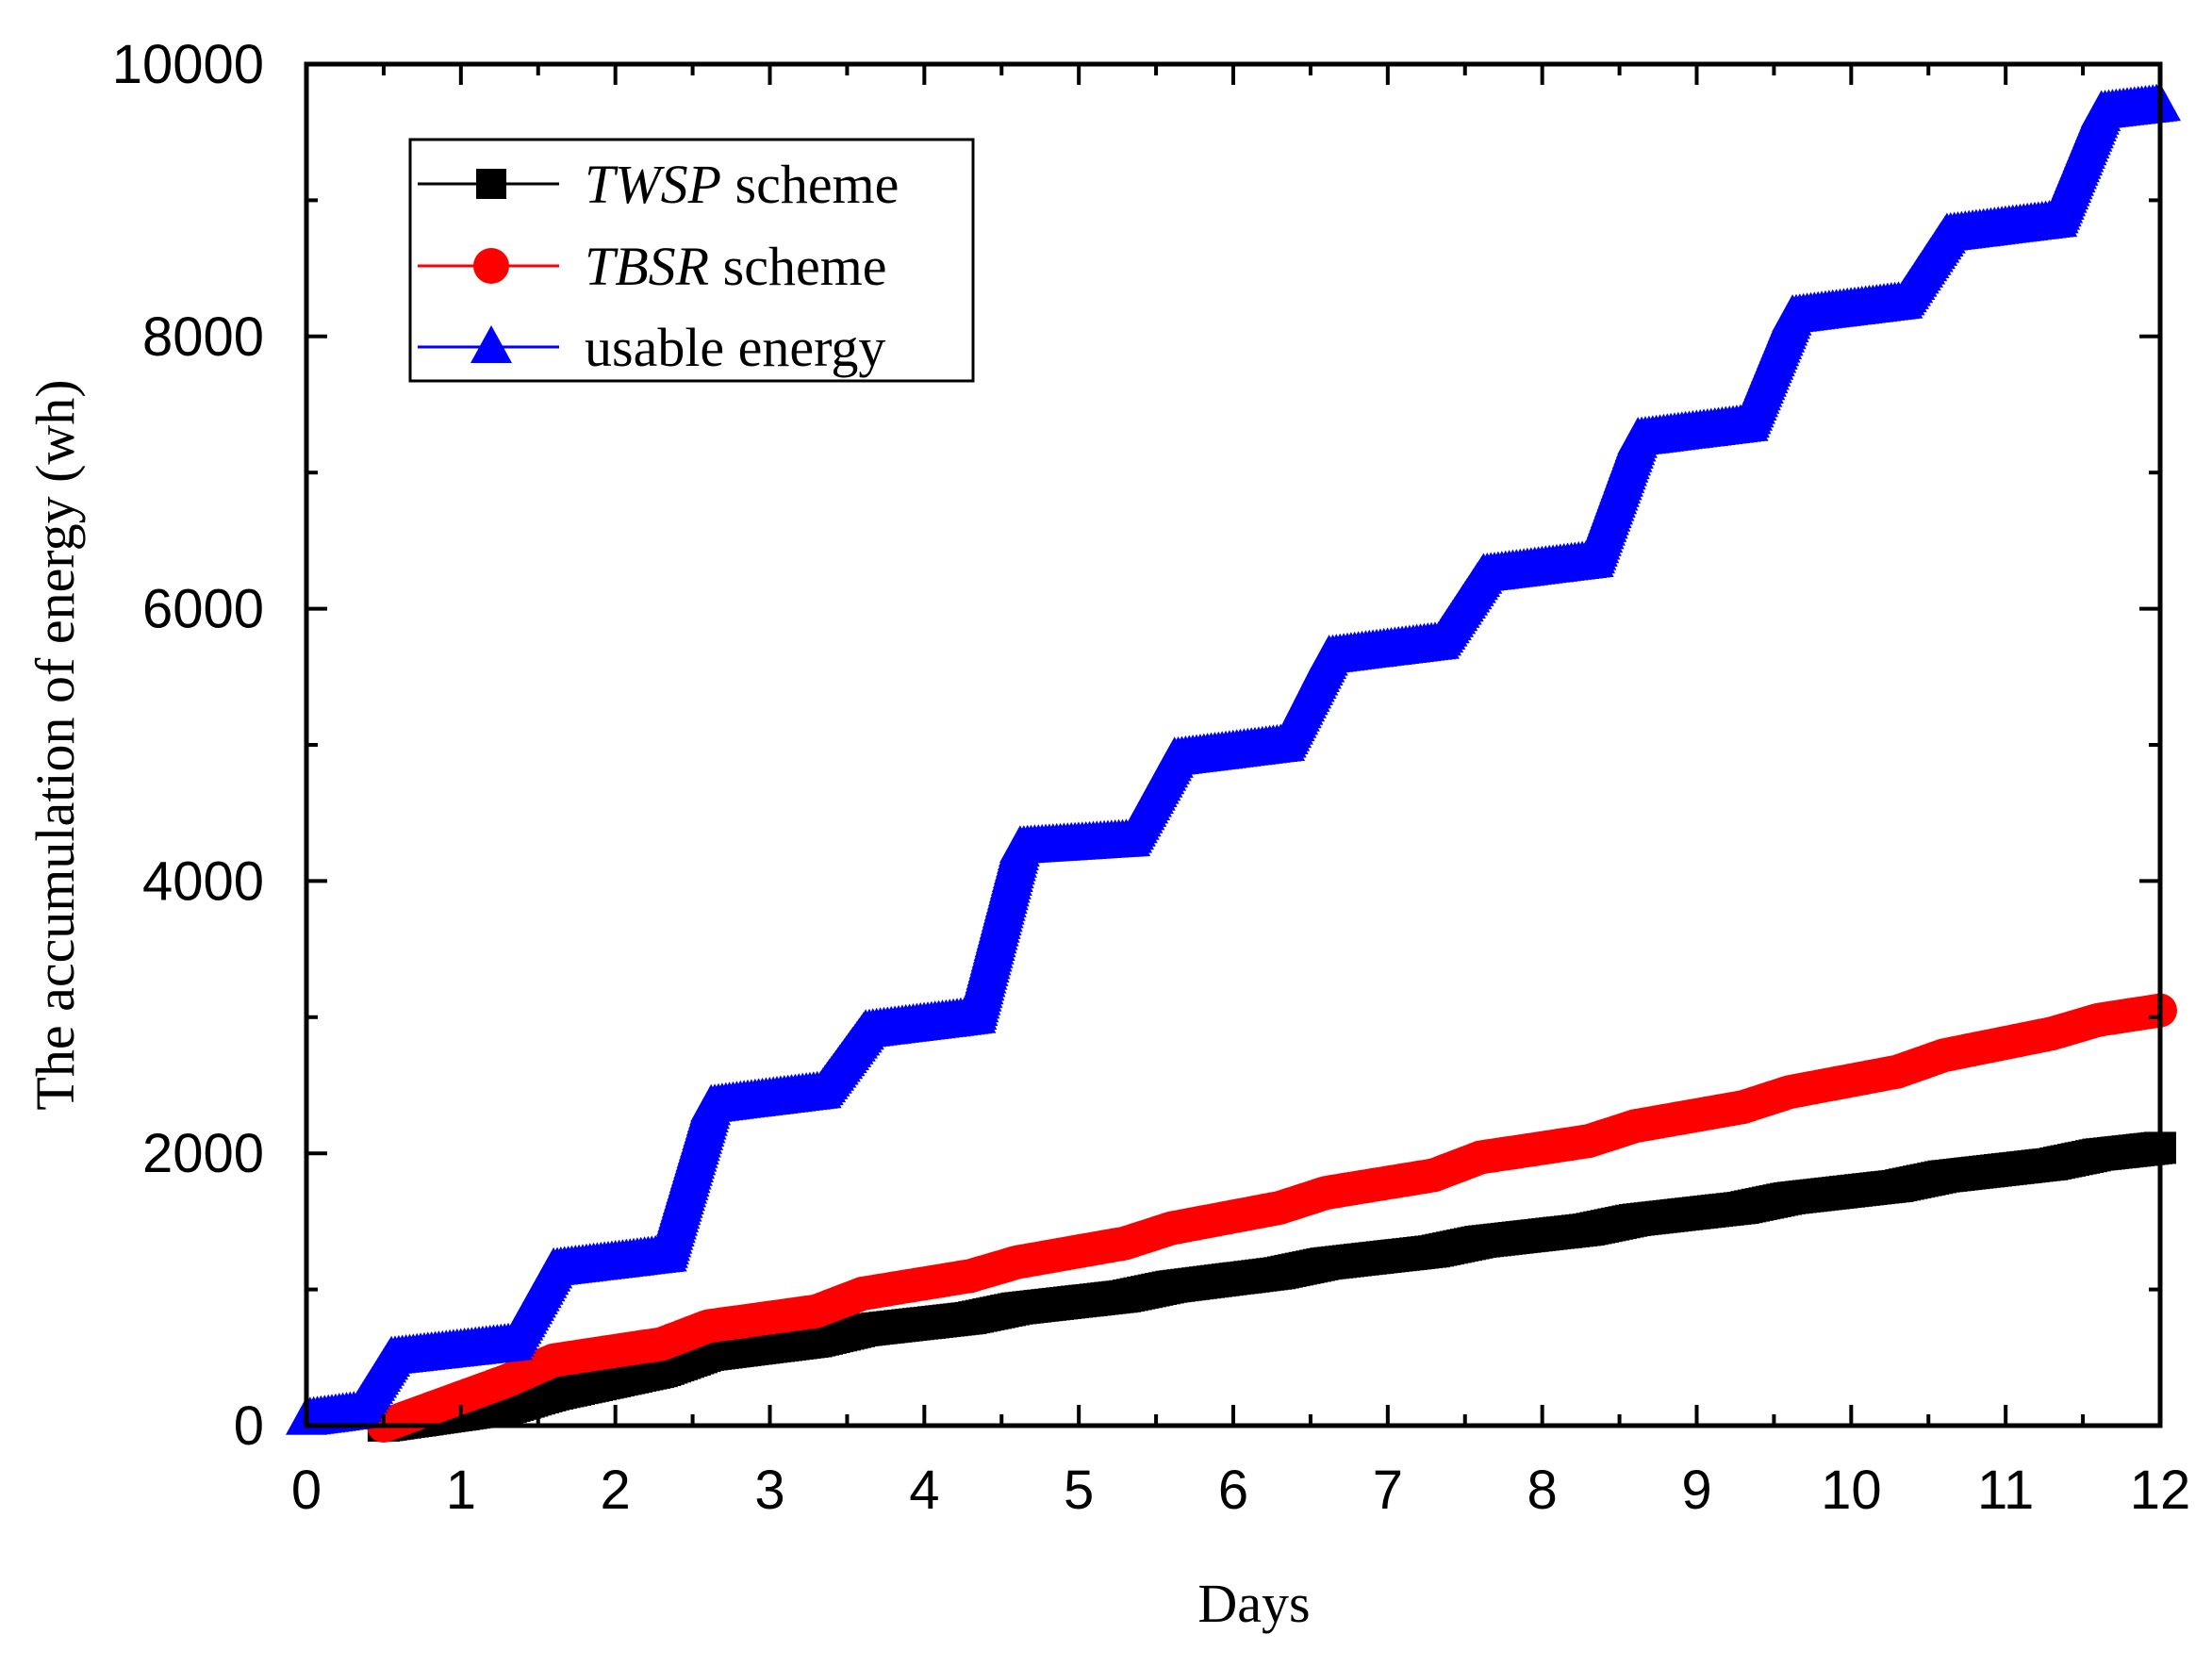  Describe the element at coordinates (769, 1490) in the screenshot. I see `x-tick-label: 3` at that location.